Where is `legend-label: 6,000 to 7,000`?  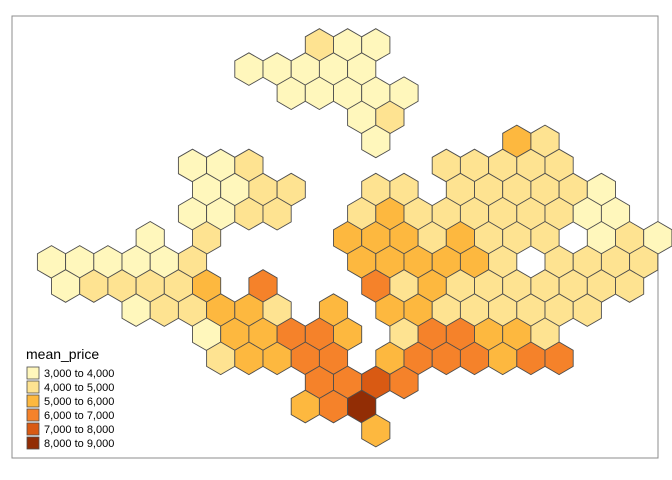
legend-label: 6,000 to 7,000 is located at coordinates (79, 416).